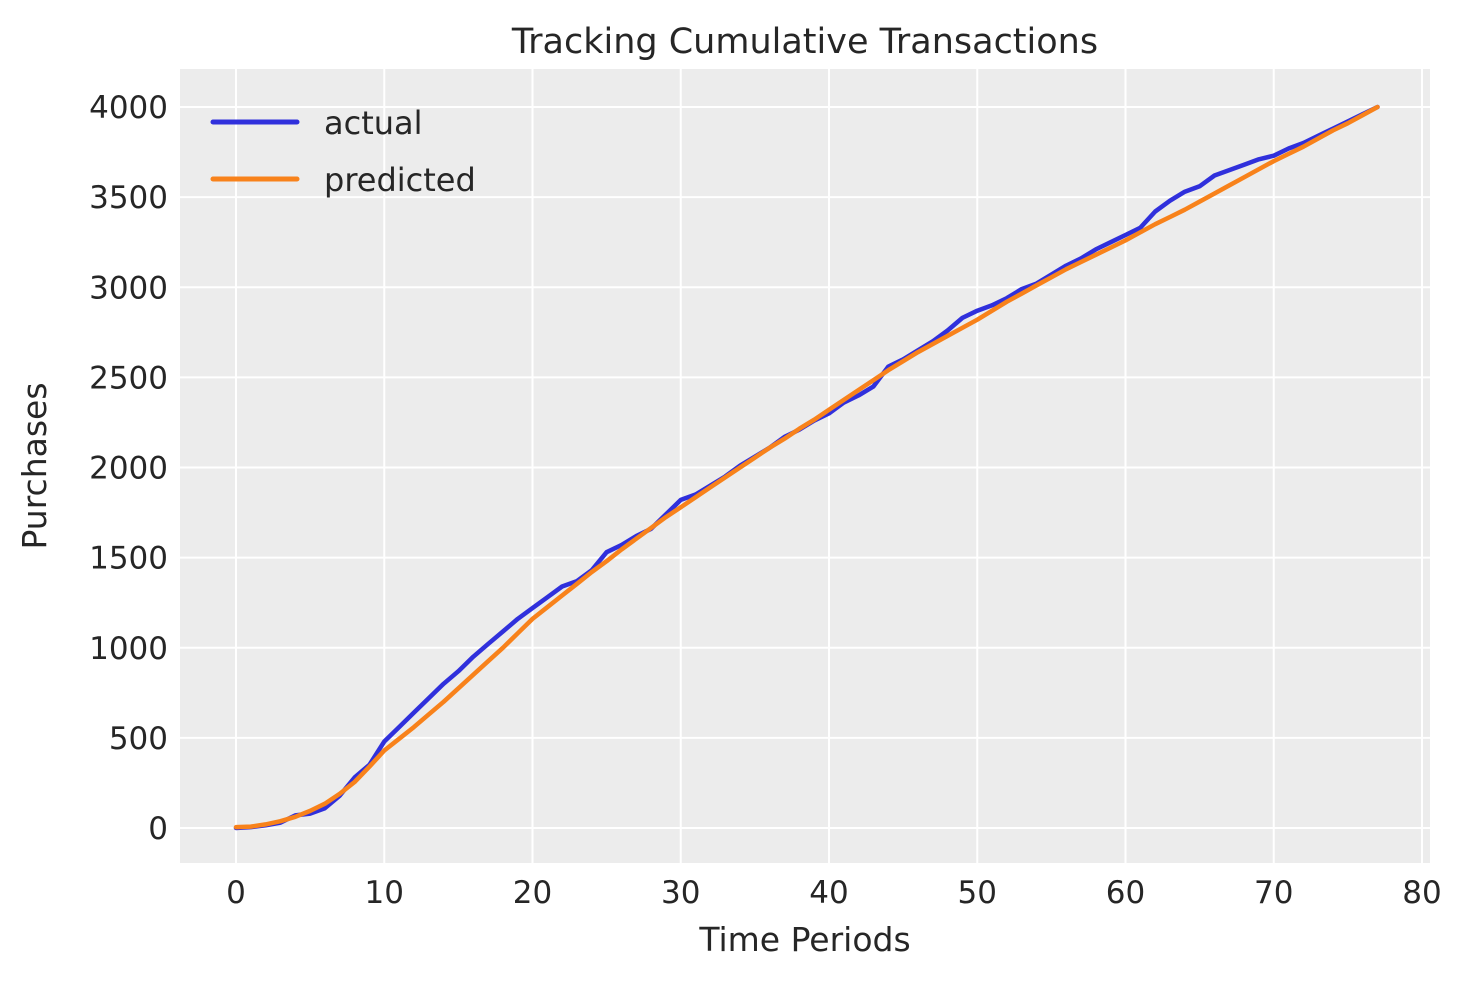 The height and width of the screenshot is (983, 1463). Describe the element at coordinates (128, 198) in the screenshot. I see `y-tick-label: 3500` at that location.